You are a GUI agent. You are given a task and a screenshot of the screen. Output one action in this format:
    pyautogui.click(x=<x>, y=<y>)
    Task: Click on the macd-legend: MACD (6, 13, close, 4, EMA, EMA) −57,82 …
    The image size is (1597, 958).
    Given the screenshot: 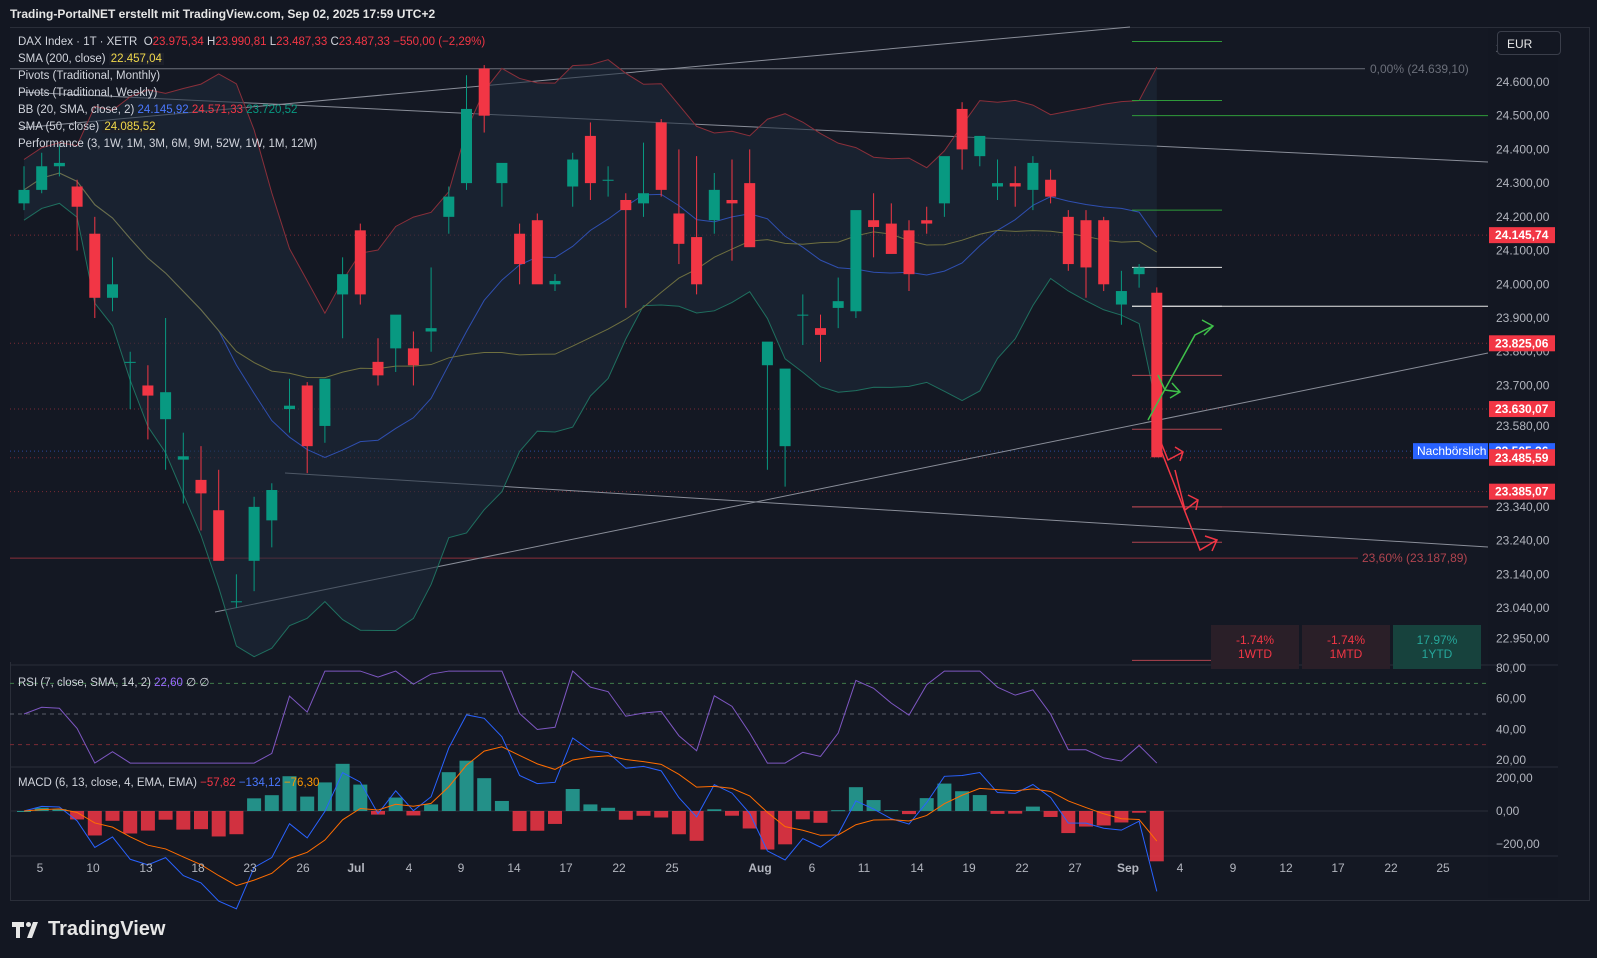 What is the action you would take?
    pyautogui.click(x=168, y=783)
    